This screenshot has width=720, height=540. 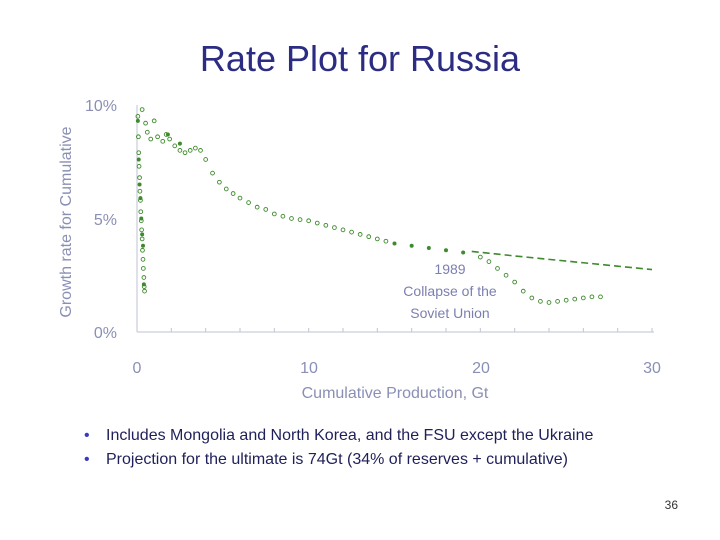 I want to click on annotation-line: Collapse of the, so click(x=450, y=291).